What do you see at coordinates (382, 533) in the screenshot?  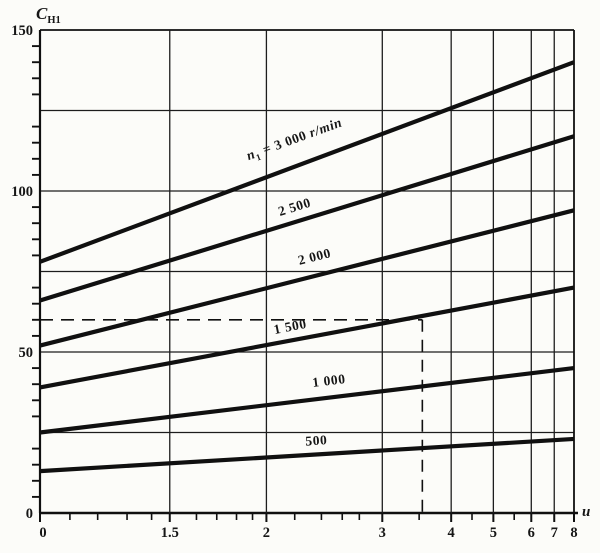 I see `x-tick-label-3: 3` at bounding box center [382, 533].